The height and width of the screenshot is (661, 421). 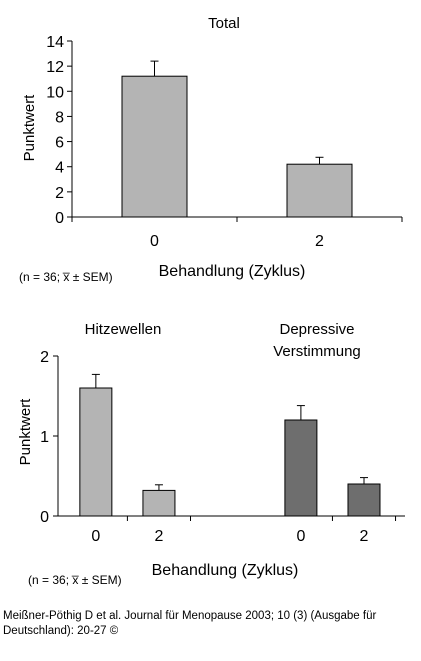 I want to click on chart2-xlabel: Behandlung (Zyklus), so click(x=225, y=570).